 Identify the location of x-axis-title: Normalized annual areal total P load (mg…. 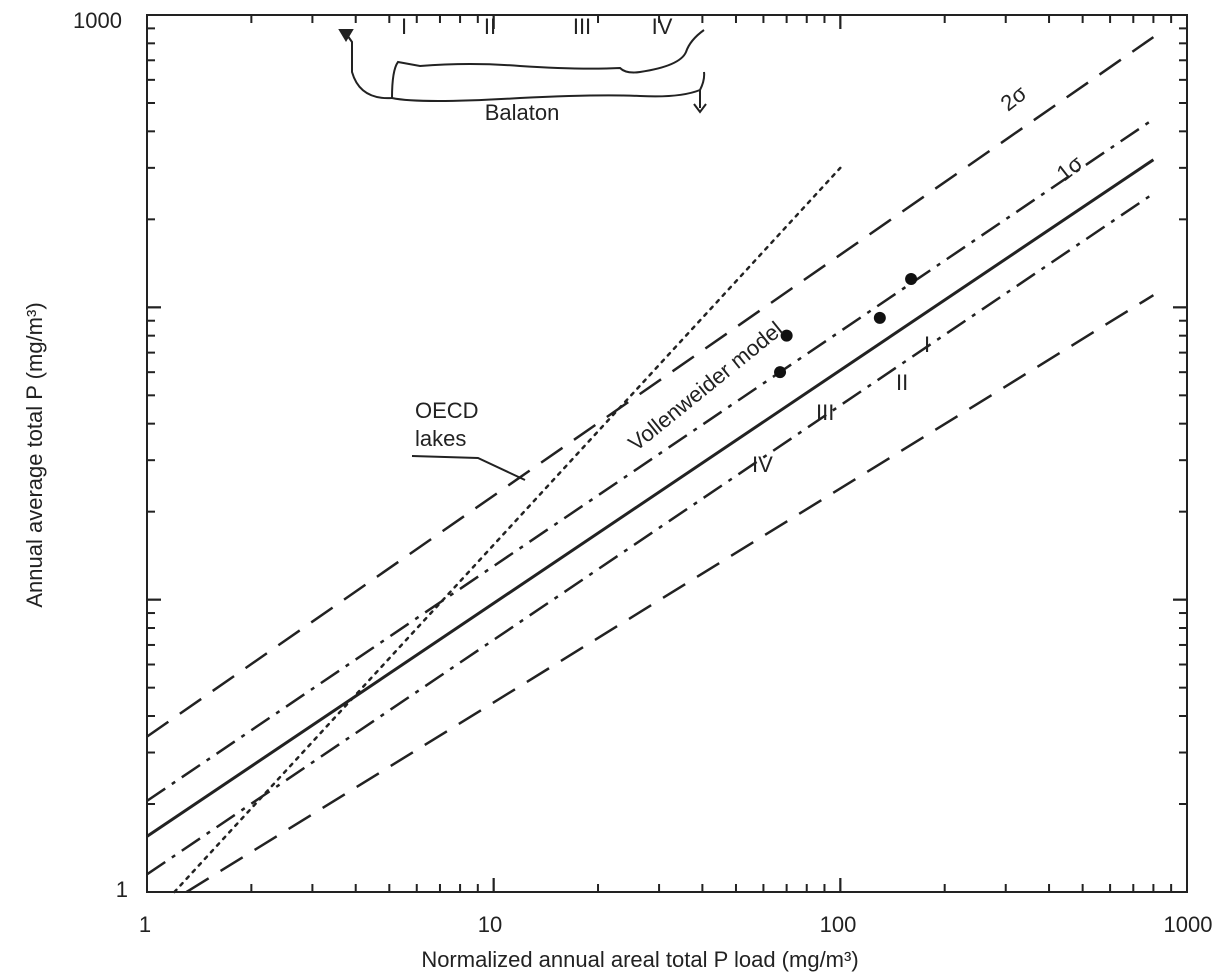
(639, 959).